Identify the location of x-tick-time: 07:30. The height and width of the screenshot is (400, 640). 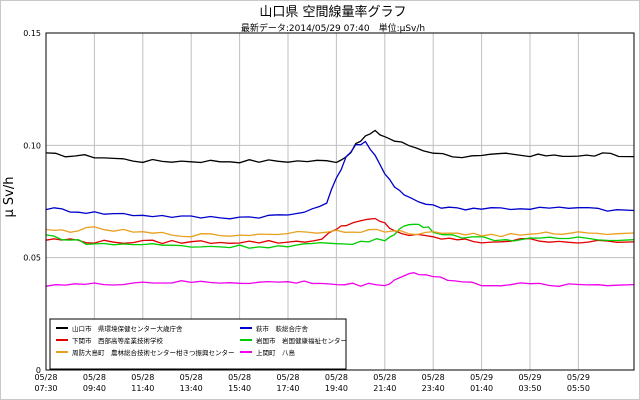
(45, 388).